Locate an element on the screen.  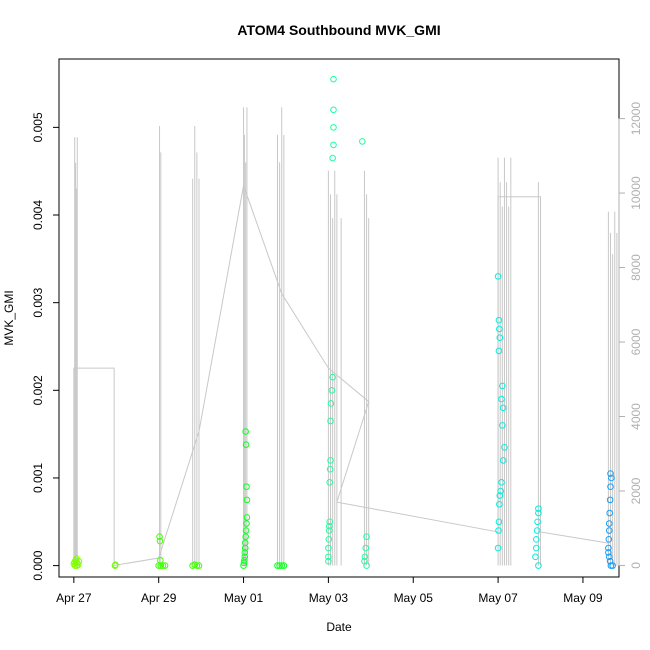
x-tick-label: May 03 is located at coordinates (329, 598).